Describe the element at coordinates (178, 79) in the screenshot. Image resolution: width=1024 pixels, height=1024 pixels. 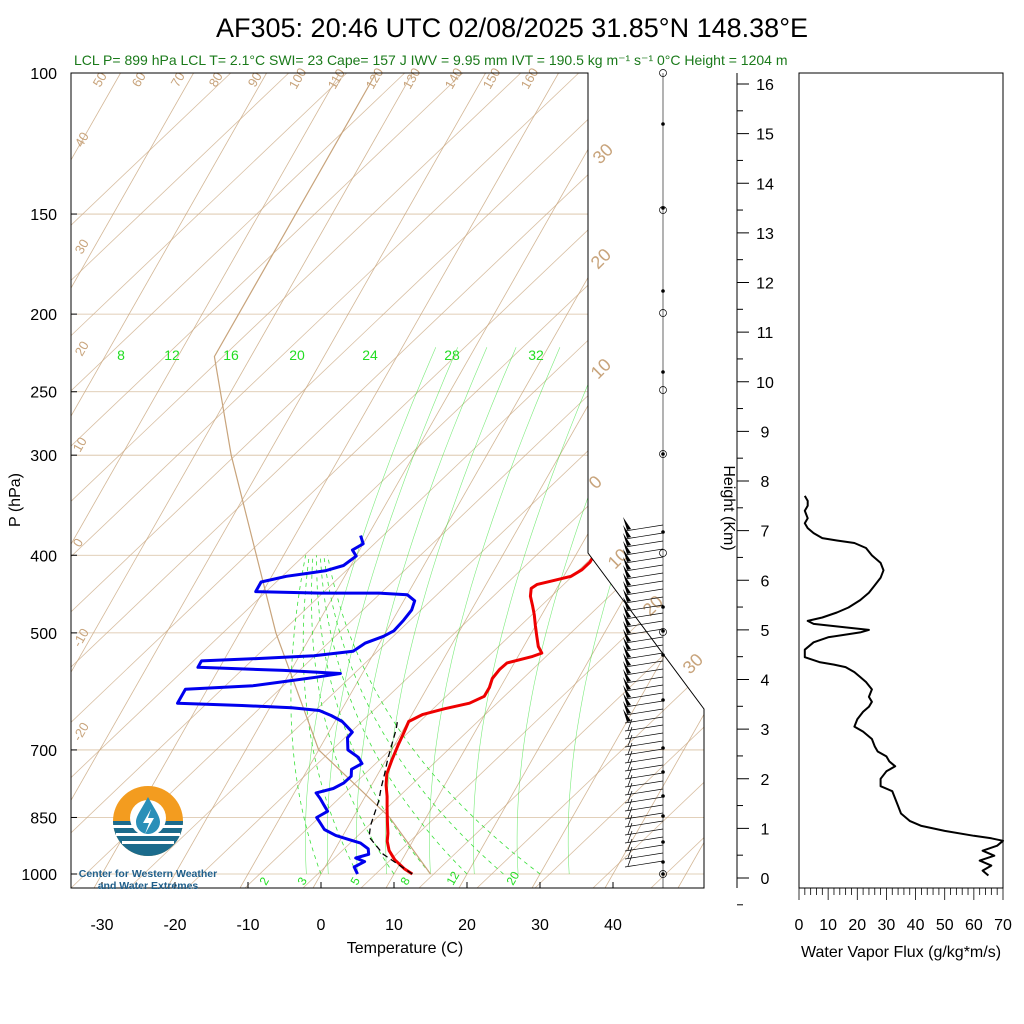
I see `isotherm-label: 70` at that location.